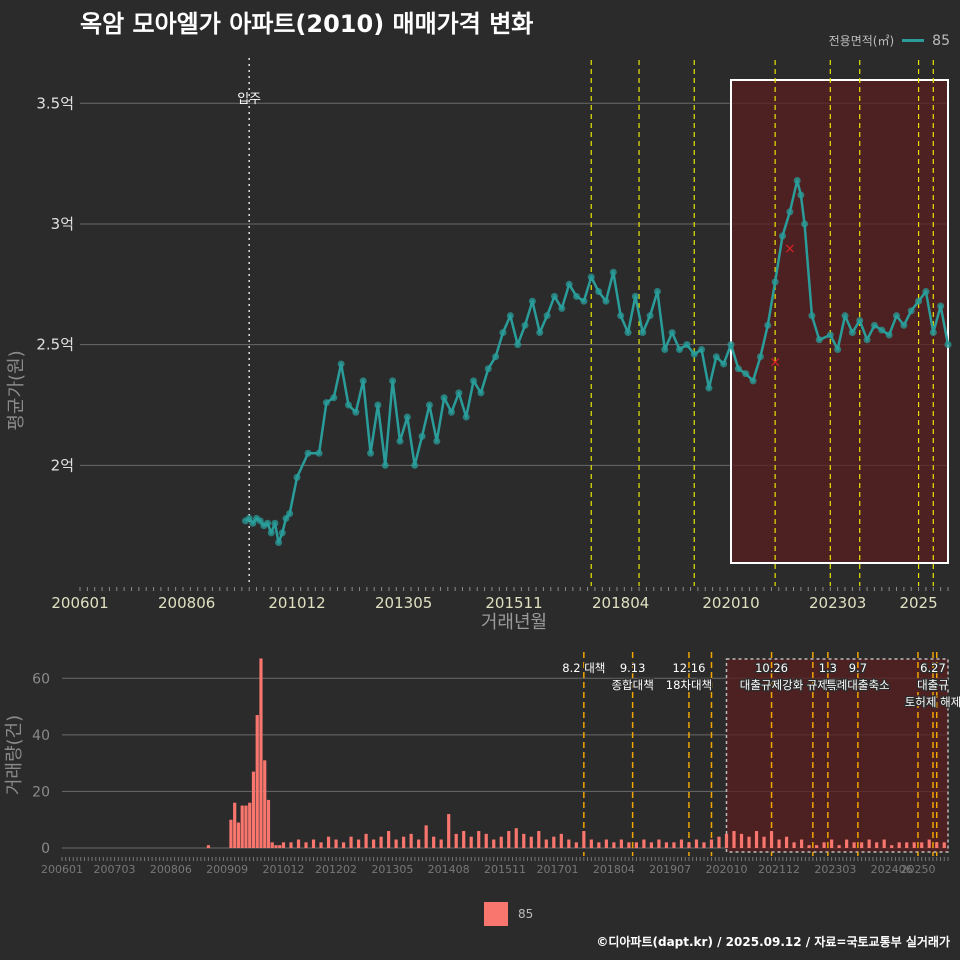 The image size is (960, 960). I want to click on price-y-axis-title: 평균가(원), so click(16, 390).